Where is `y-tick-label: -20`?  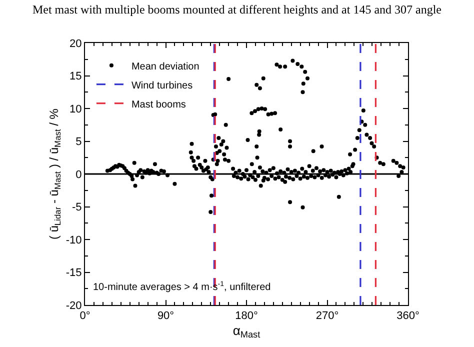 y-tick-label: -20 is located at coordinates (74, 306).